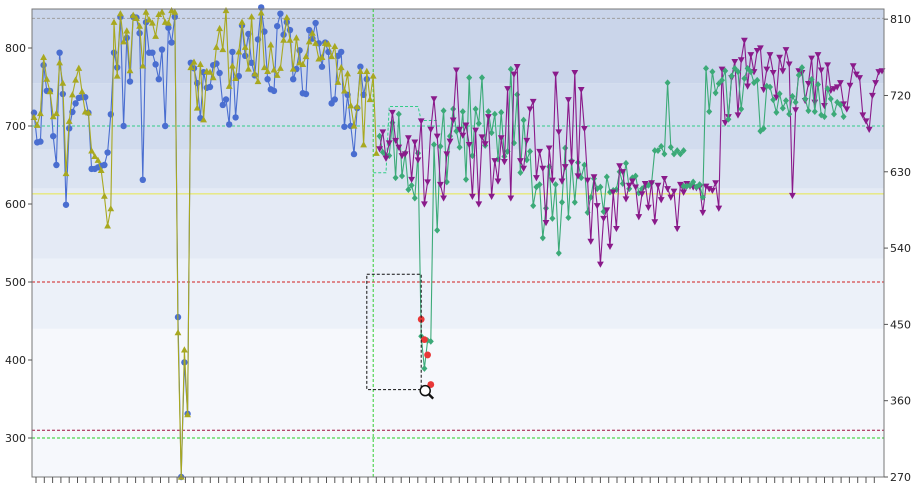 This screenshot has height=490, width=916. I want to click on magnifier-handle, so click(431, 396).